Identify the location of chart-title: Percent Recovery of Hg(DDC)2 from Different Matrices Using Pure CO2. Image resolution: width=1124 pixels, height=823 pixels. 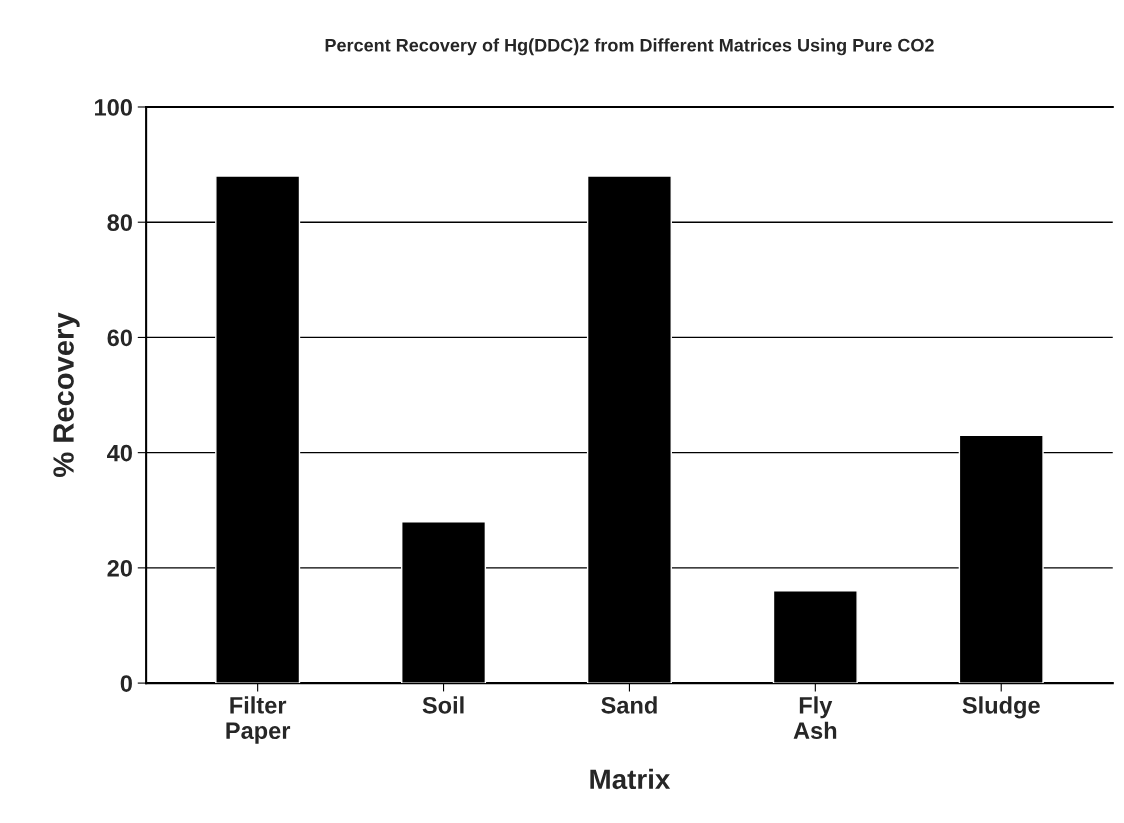
(629, 47).